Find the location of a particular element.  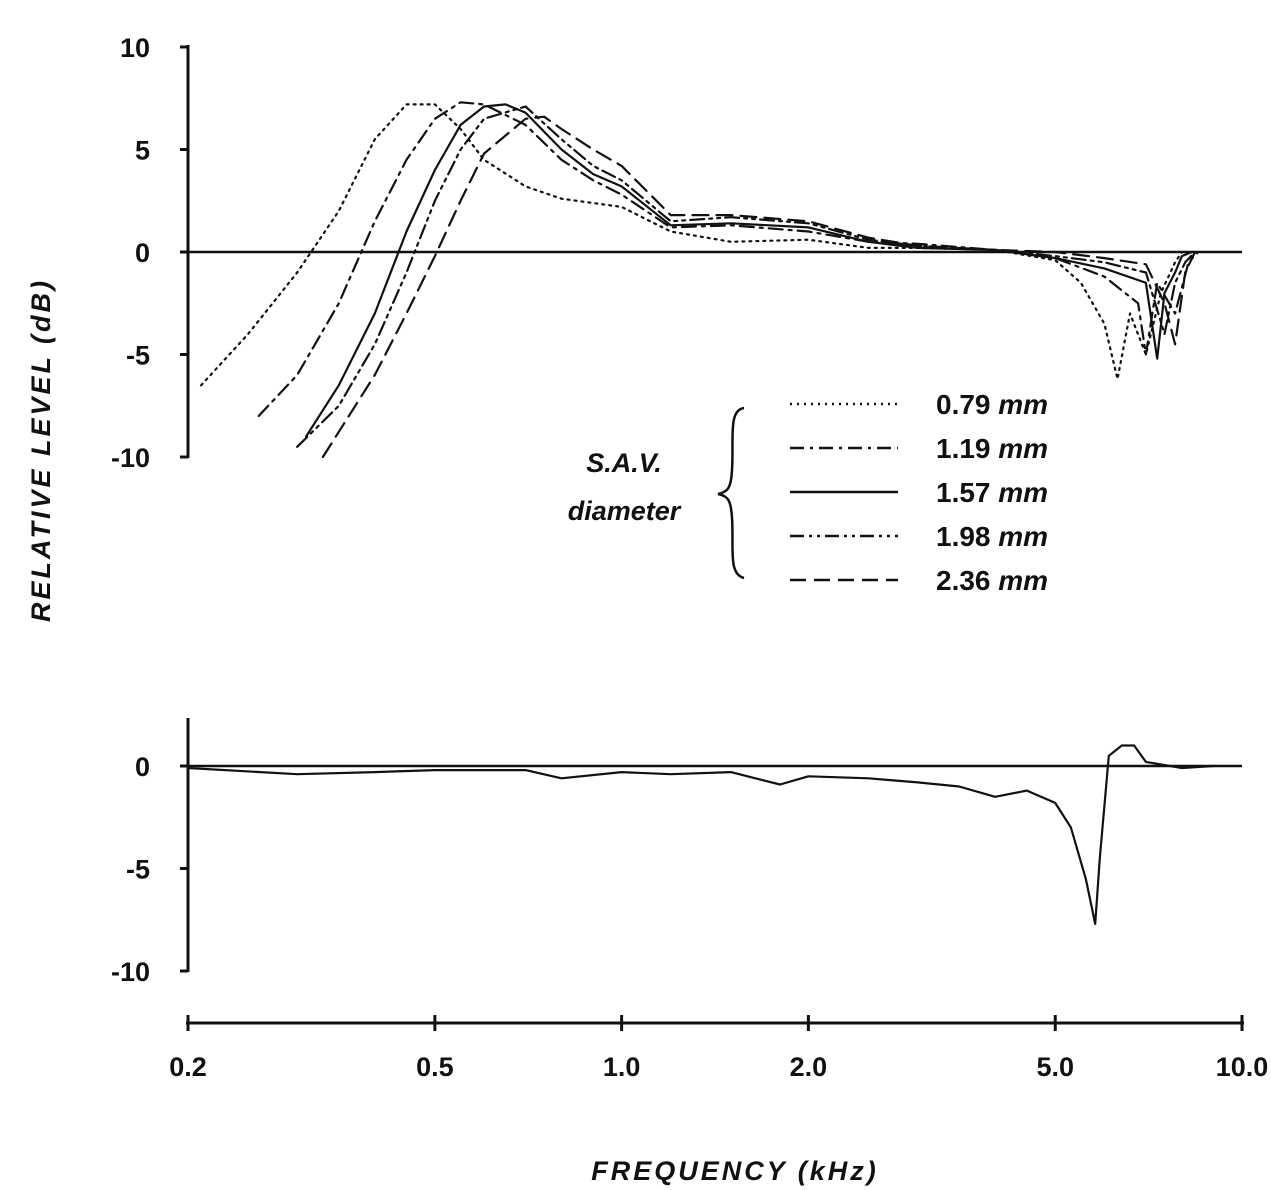

bottom-y-tick-label: -5 is located at coordinates (138, 870).